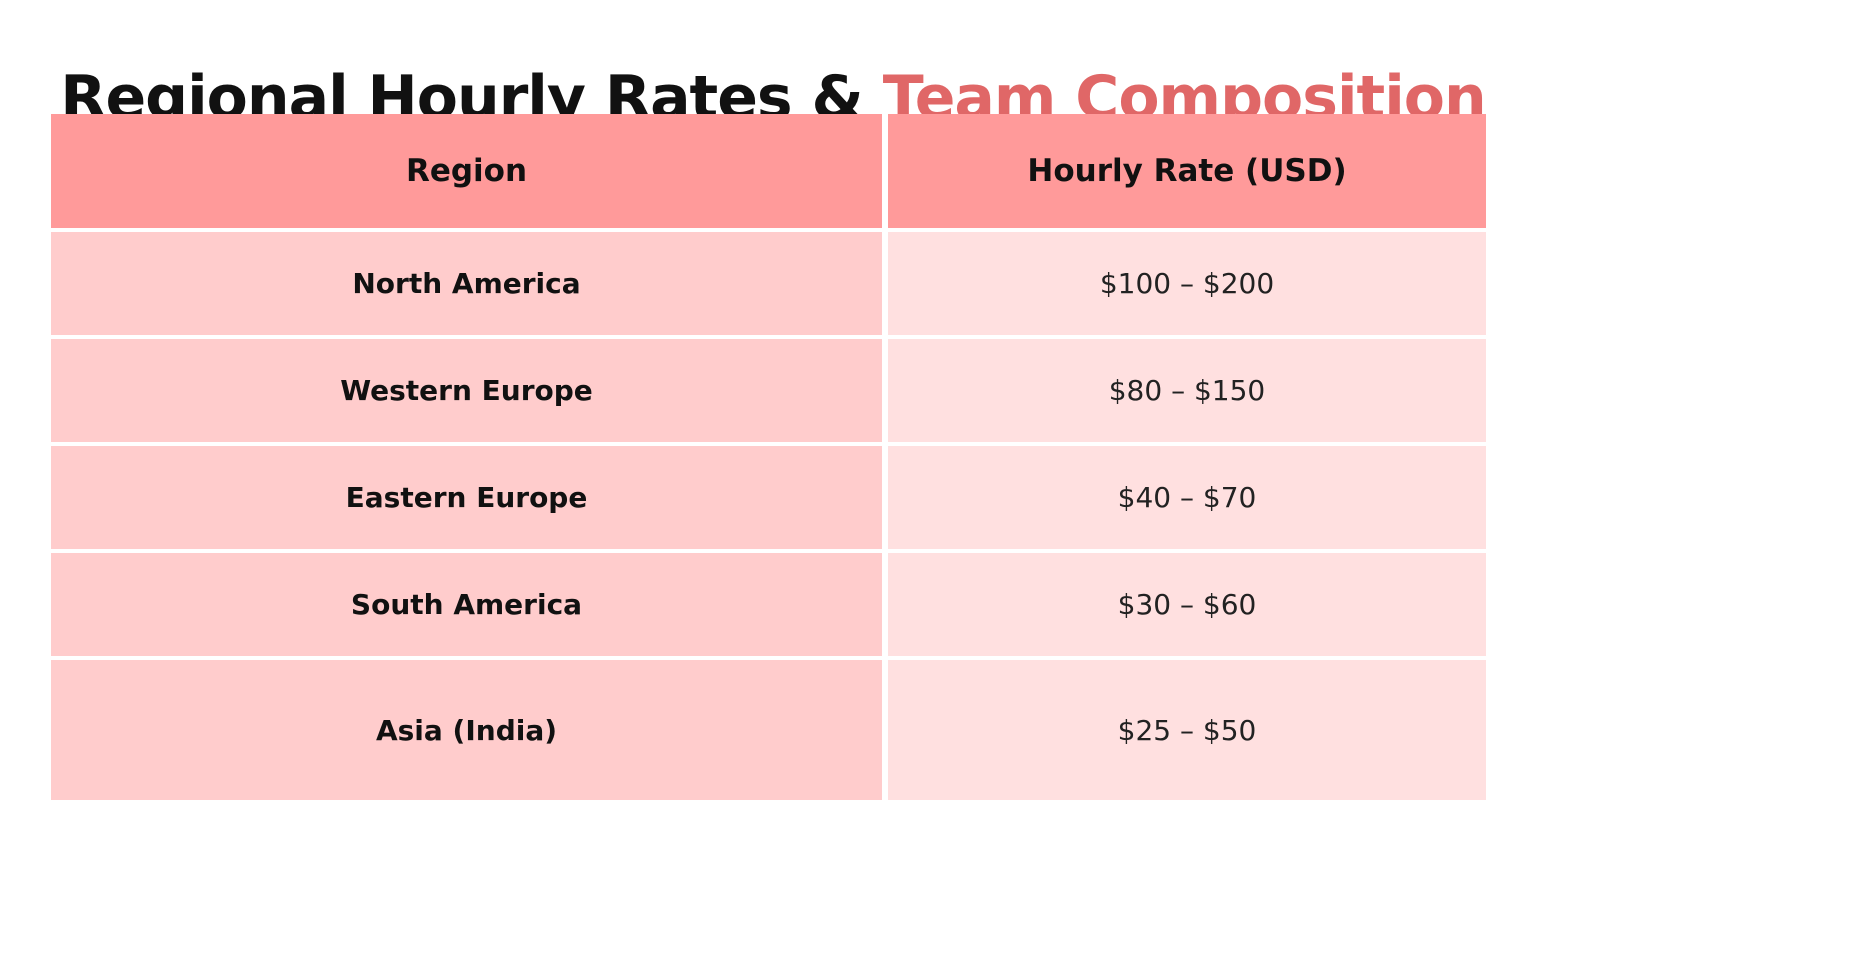  What do you see at coordinates (1187, 283) in the screenshot?
I see `table-row-rate-cell: $100 – $200` at bounding box center [1187, 283].